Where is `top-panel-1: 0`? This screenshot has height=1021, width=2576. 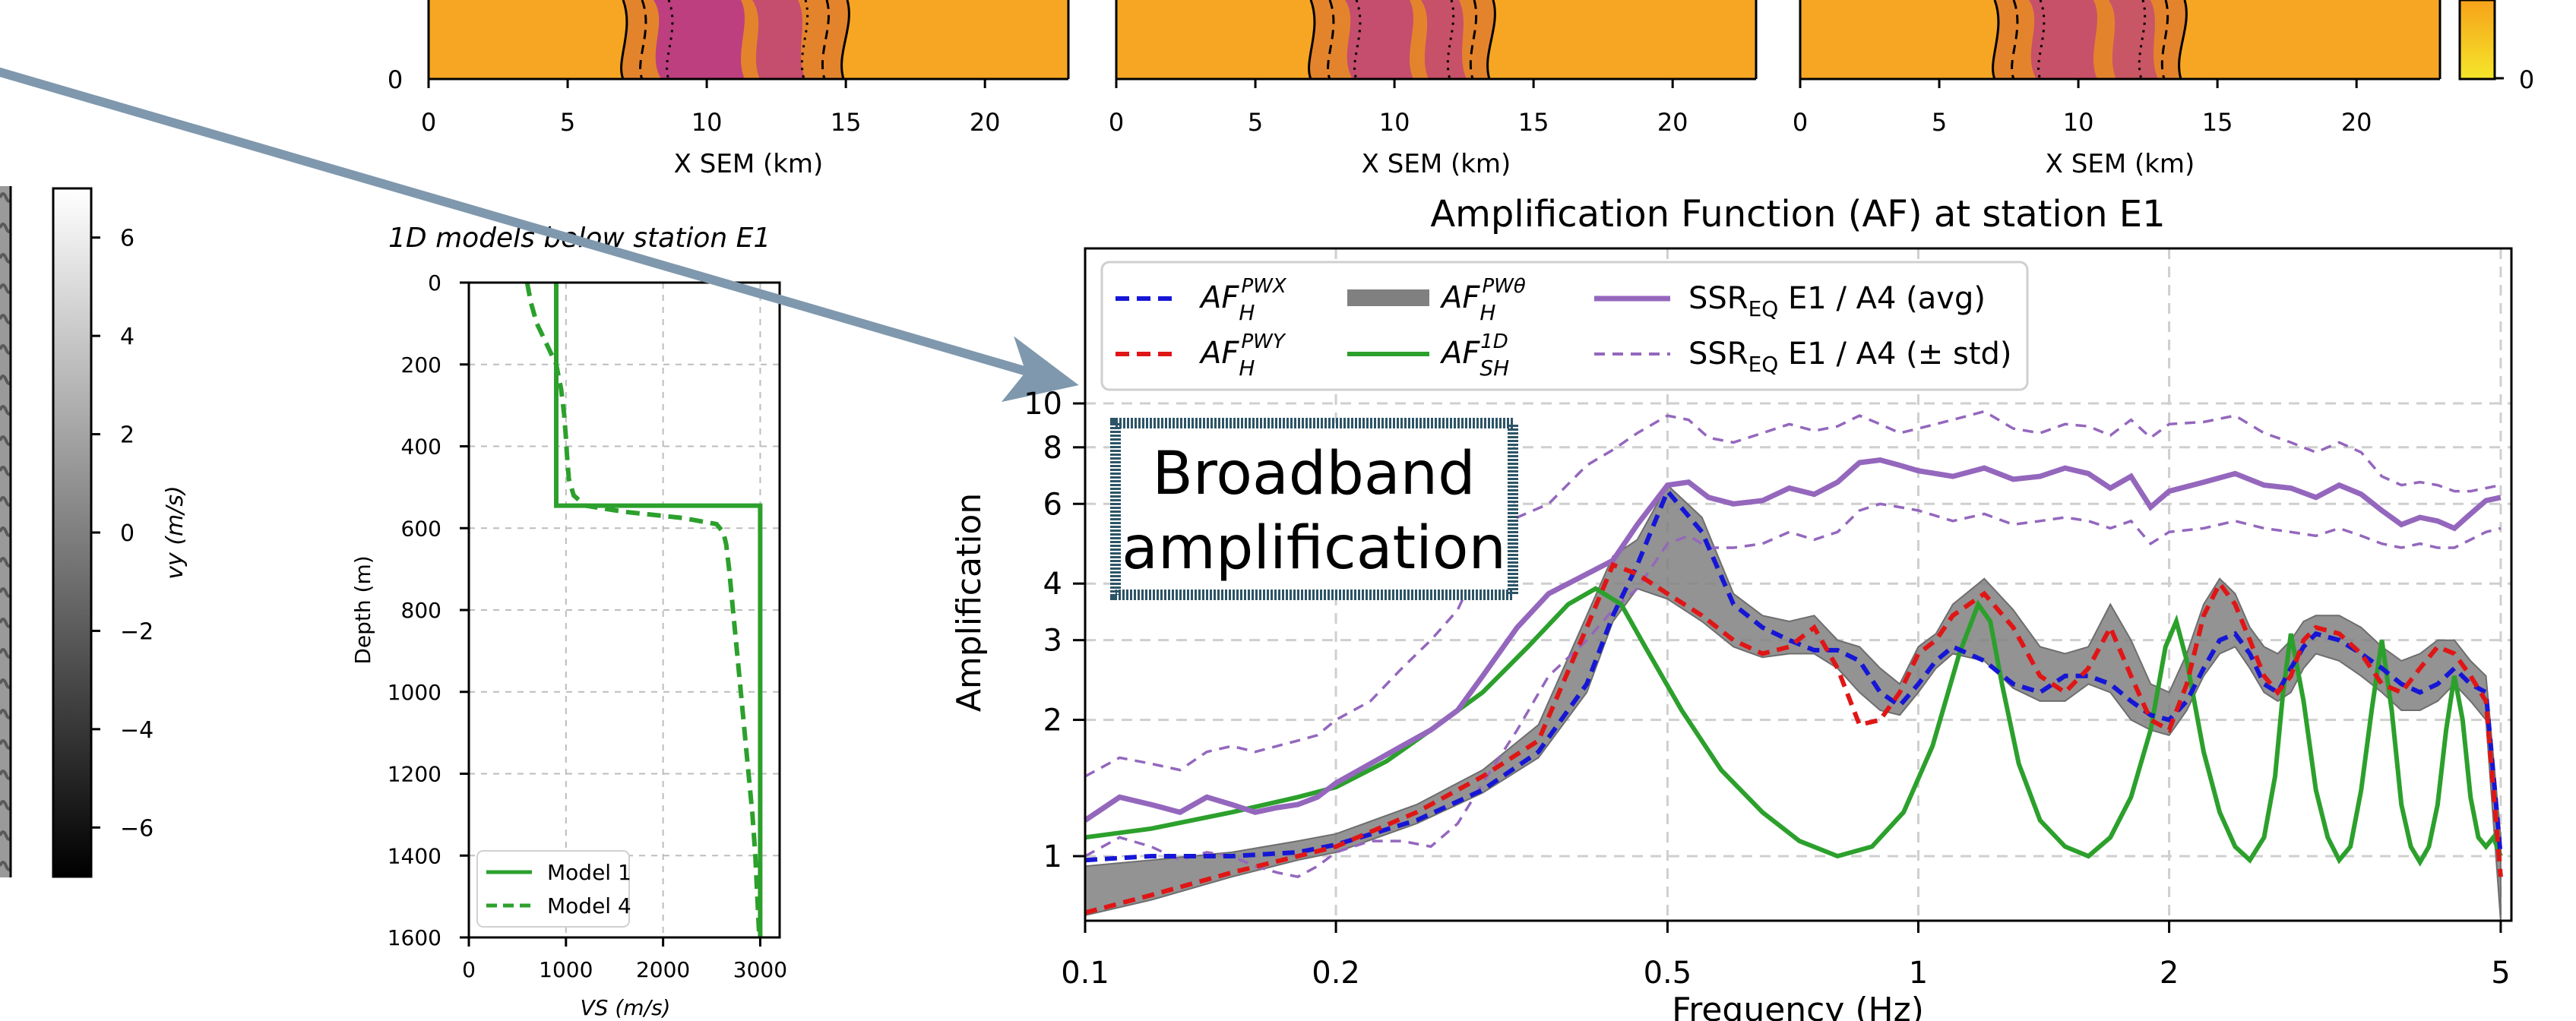
top-panel-1: 0 is located at coordinates (729, 47).